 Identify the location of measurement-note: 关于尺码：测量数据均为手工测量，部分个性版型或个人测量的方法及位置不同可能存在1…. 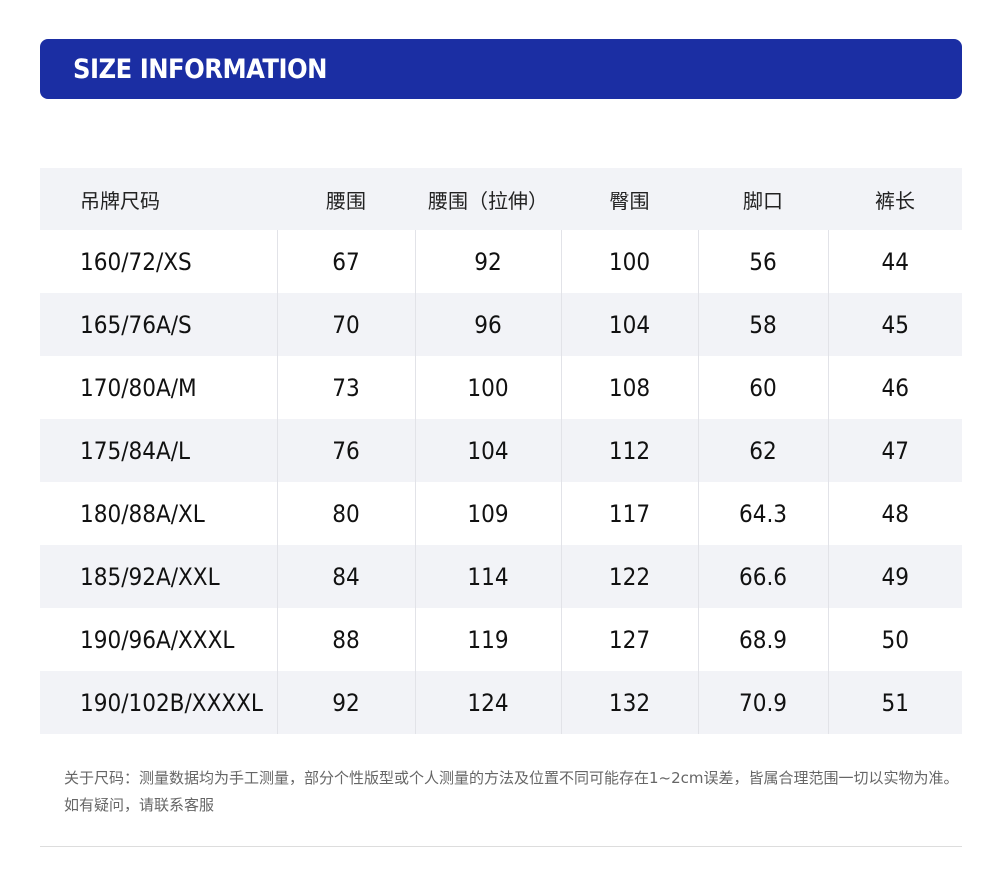
(511, 791).